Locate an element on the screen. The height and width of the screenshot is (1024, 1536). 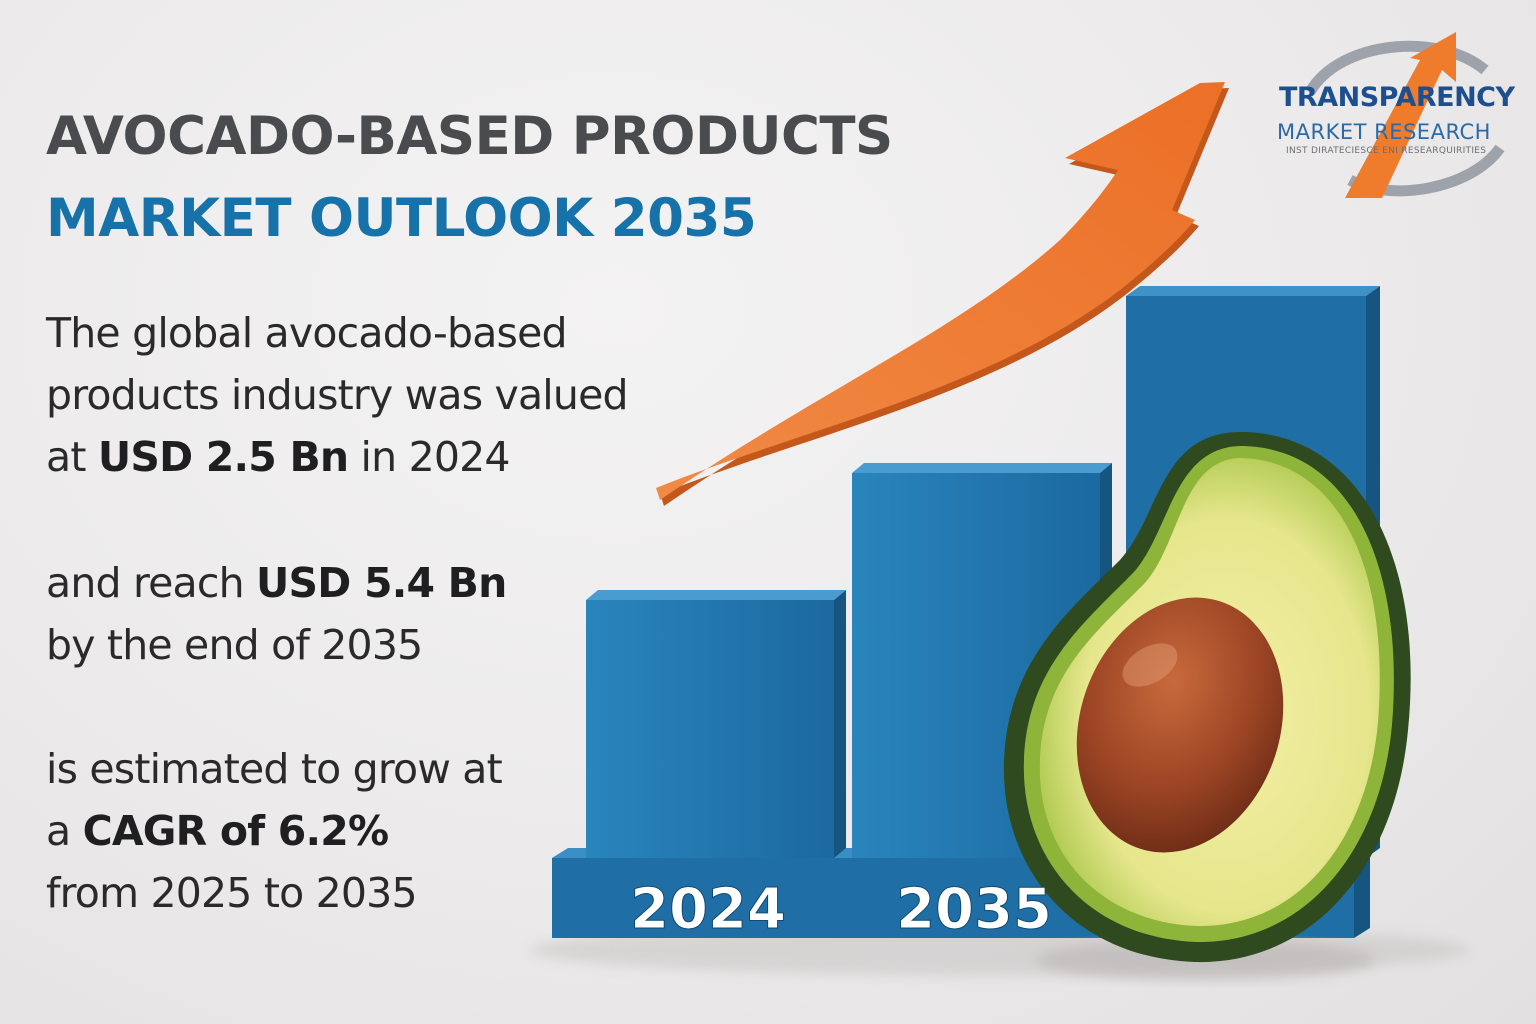
category-label-2024: 2024 is located at coordinates (708, 909).